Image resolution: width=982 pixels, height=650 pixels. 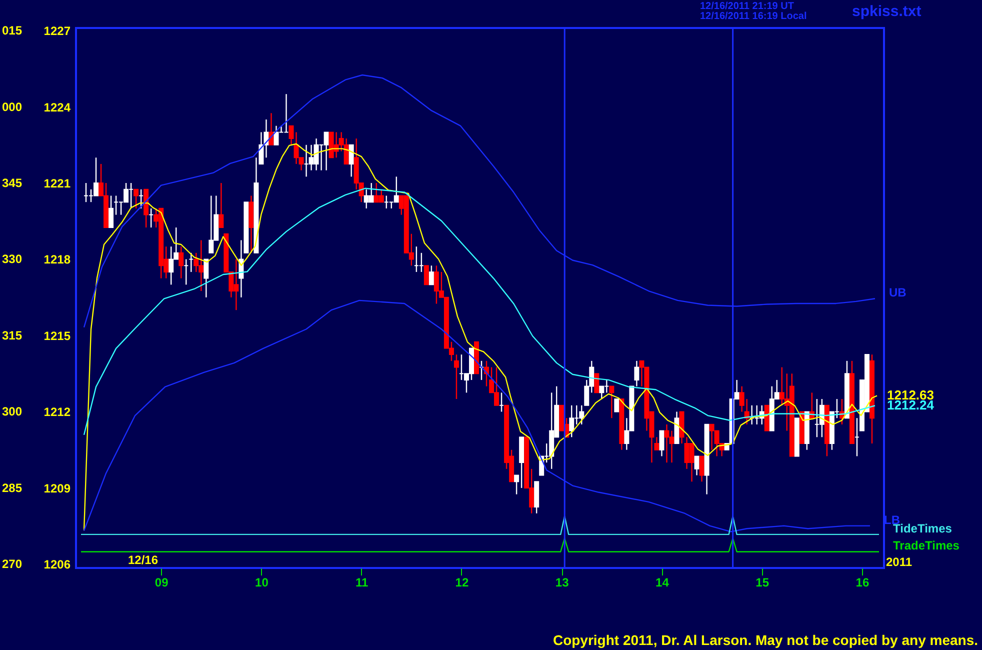 I want to click on x-tick-label: 16, so click(x=863, y=583).